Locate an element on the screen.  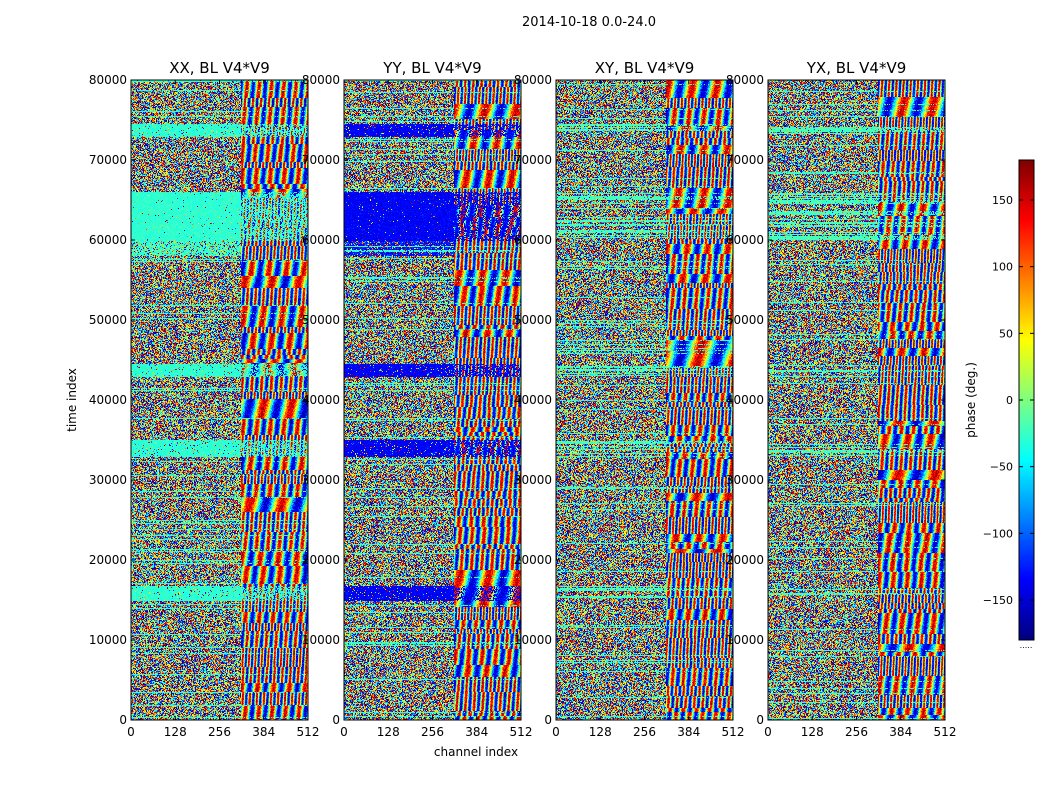
panel-frame-xx is located at coordinates (219, 400).